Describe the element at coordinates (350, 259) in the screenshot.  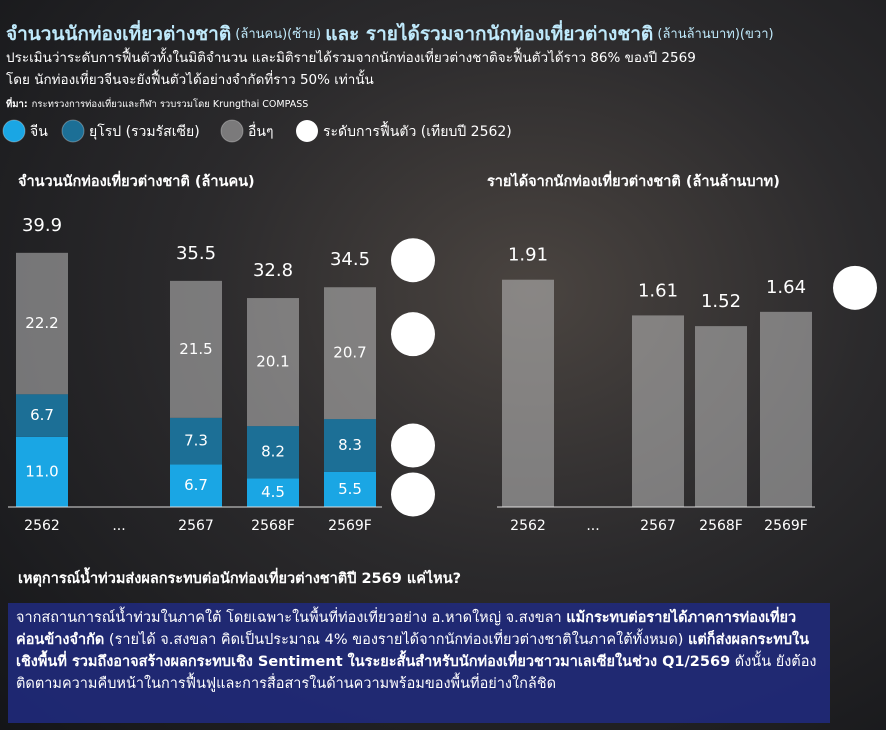
I see `total-label: 34.5` at that location.